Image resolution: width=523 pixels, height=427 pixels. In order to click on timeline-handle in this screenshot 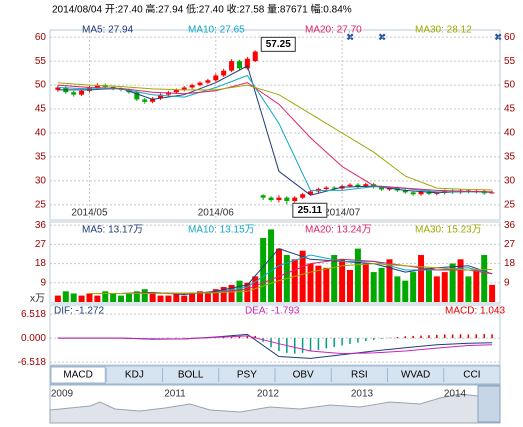, I will do `click(489, 404)`.